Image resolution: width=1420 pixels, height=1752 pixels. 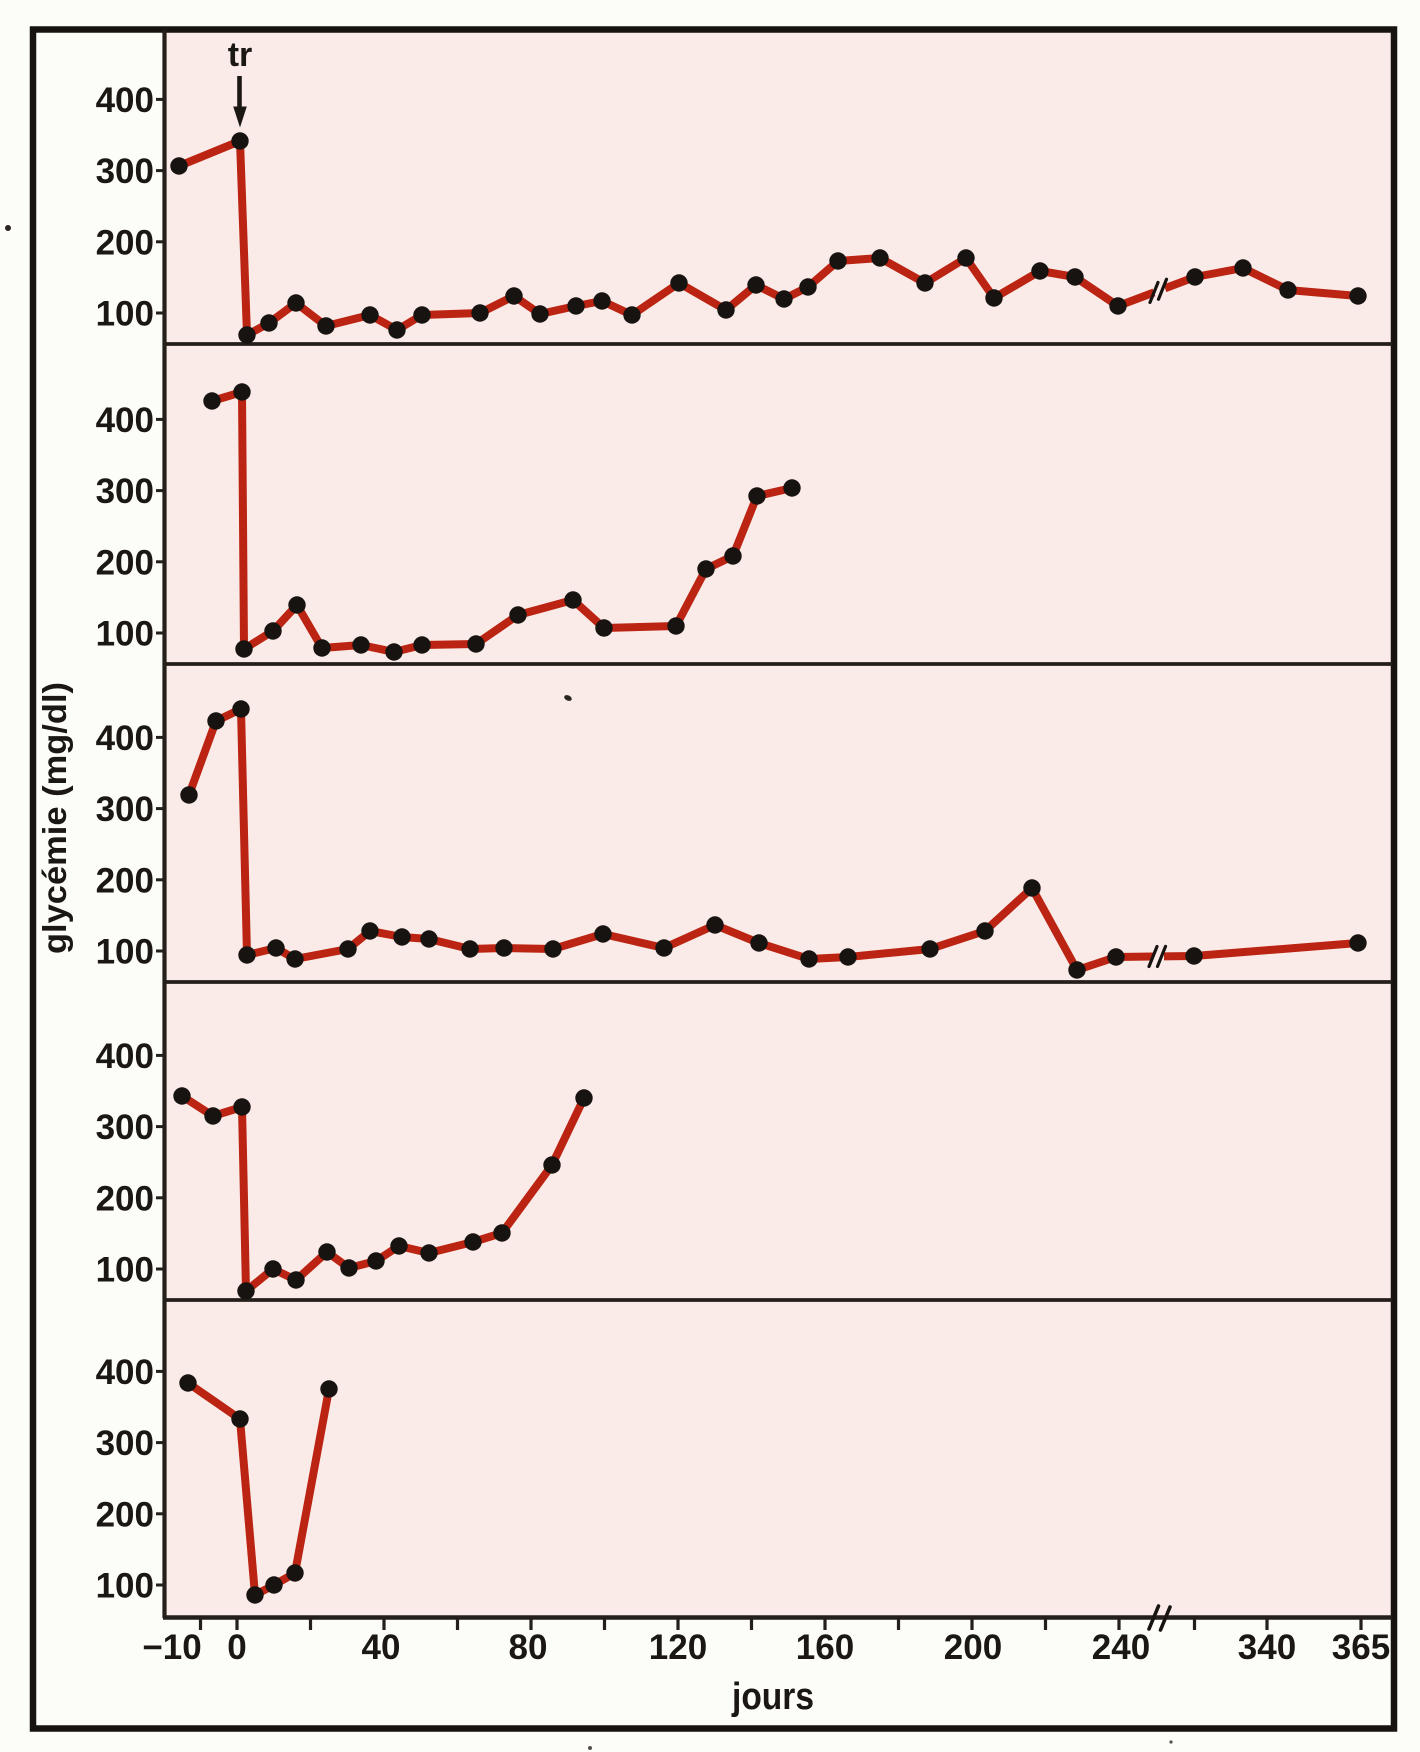 I want to click on svg-text: tr, so click(x=240, y=55).